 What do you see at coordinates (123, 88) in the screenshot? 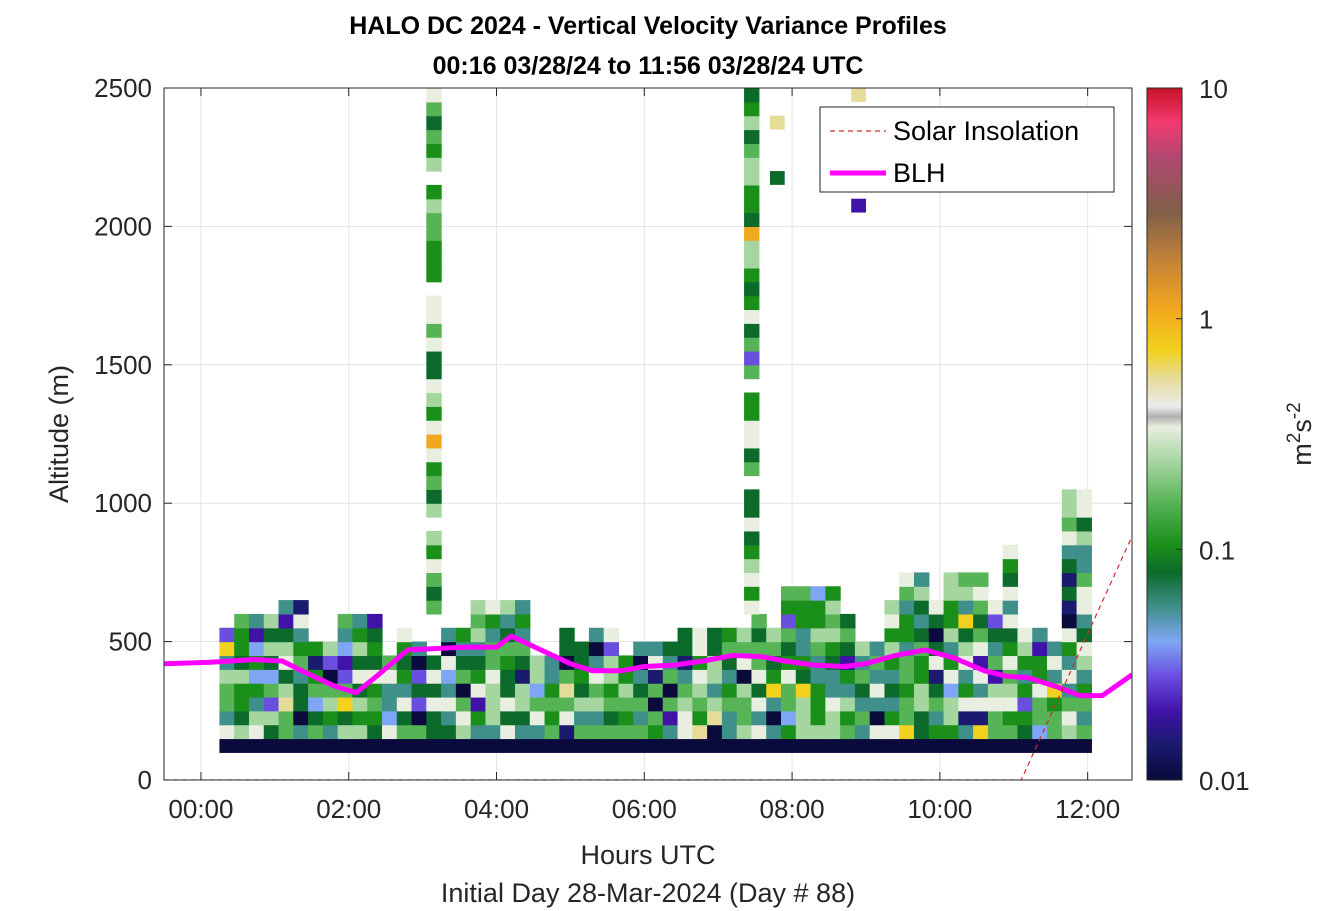
I see `y-tick-label: 2500` at bounding box center [123, 88].